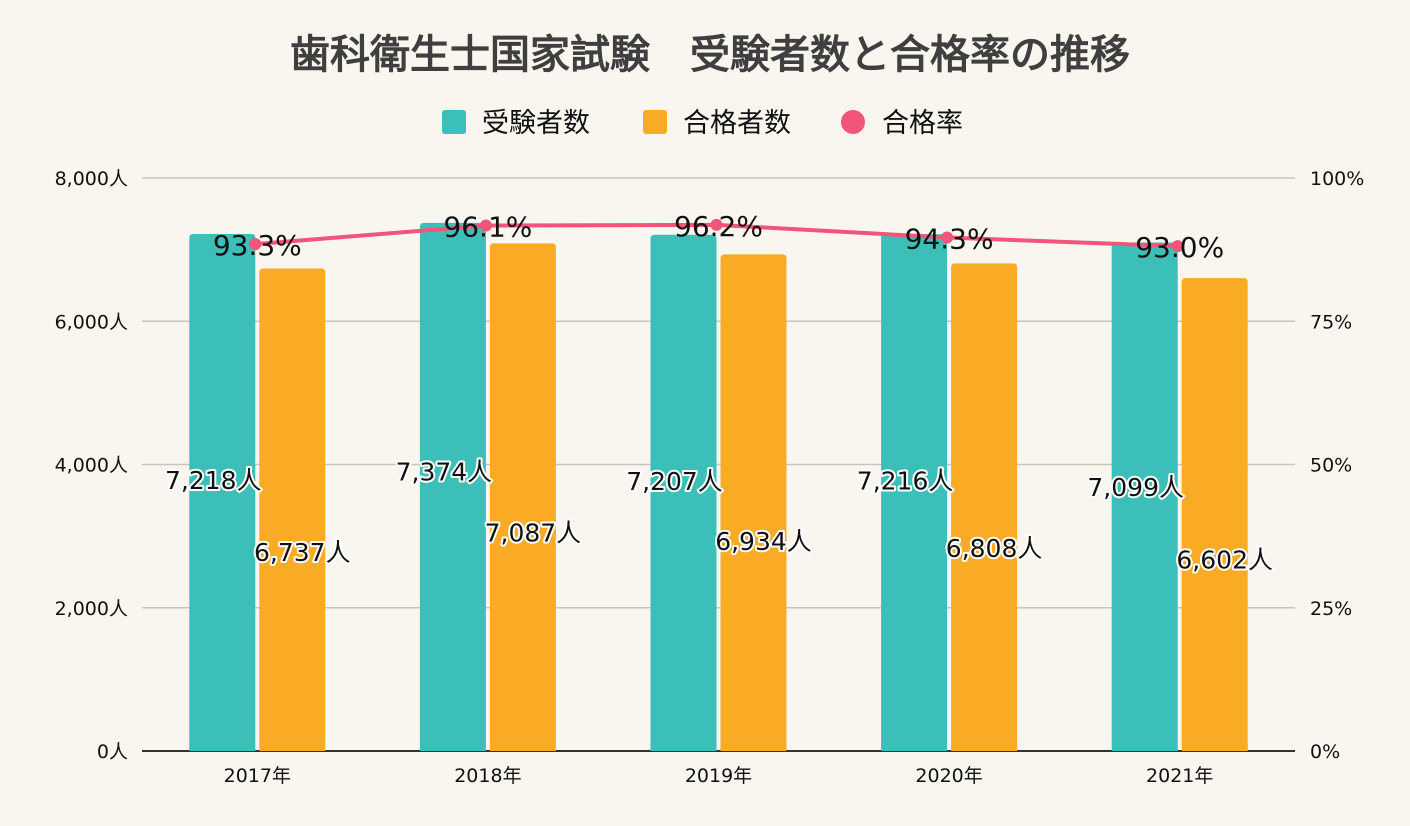  I want to click on y-axis-left: 0人 2,000人 4,000人 6,000人 8,000人, so click(91, 465).